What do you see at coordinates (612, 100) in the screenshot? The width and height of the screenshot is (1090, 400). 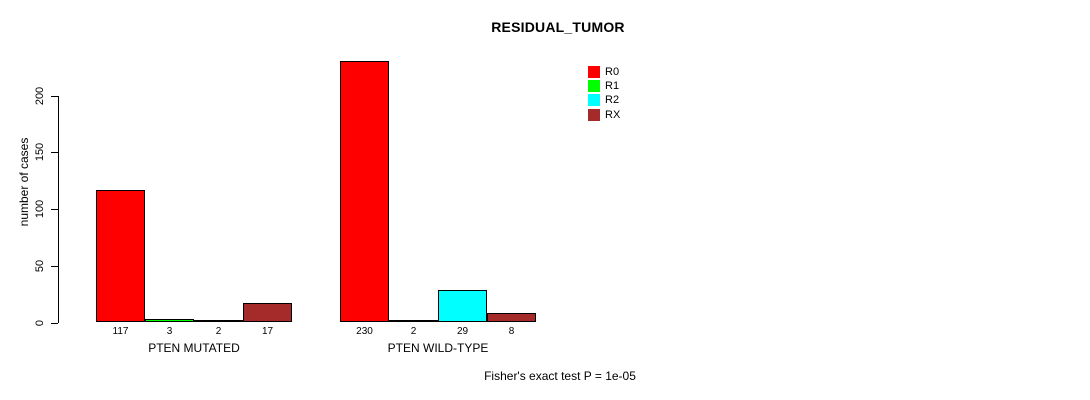 I see `legend-label: R2` at bounding box center [612, 100].